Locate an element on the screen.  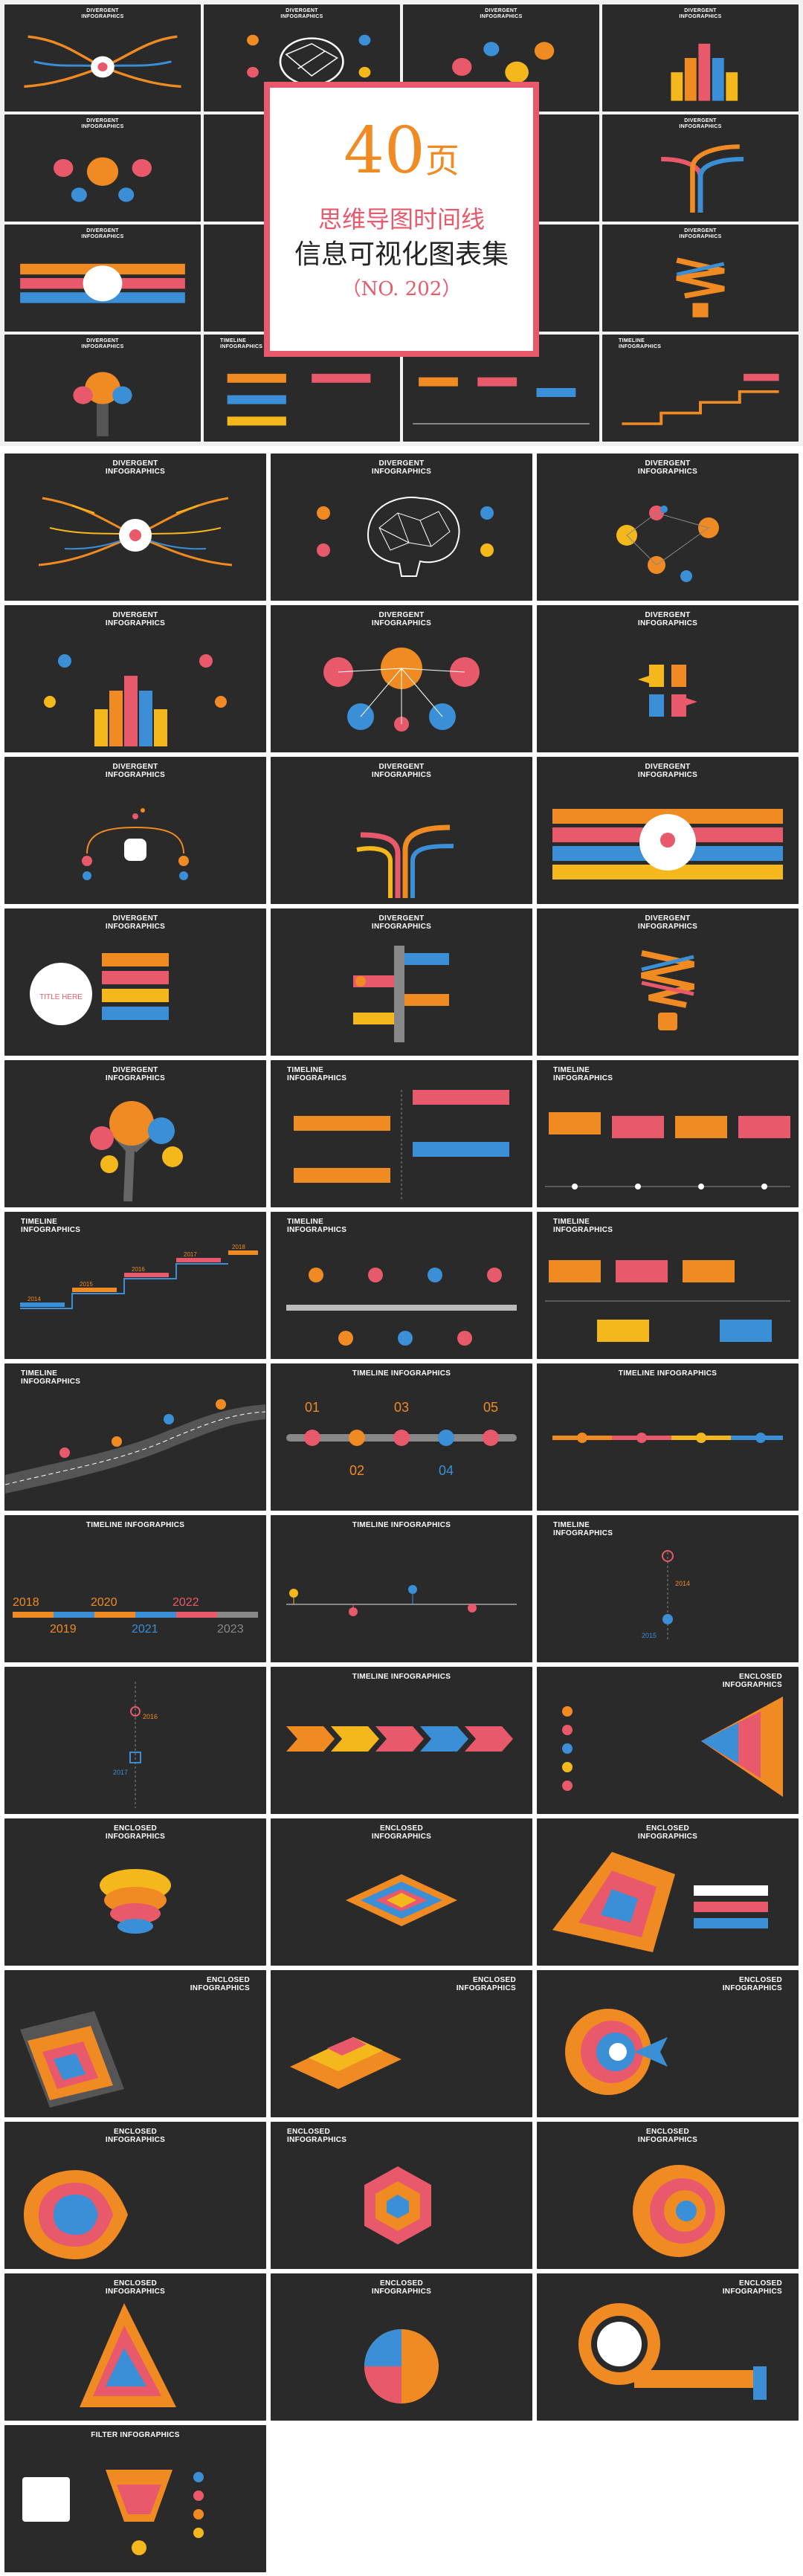
cover-title-line2: 信息可视化图表集 is located at coordinates (401, 254).